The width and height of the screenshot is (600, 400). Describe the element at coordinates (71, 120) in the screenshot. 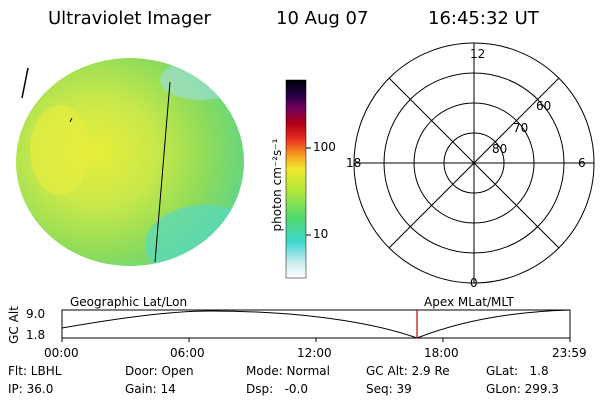

I see `limb-mark-small` at that location.